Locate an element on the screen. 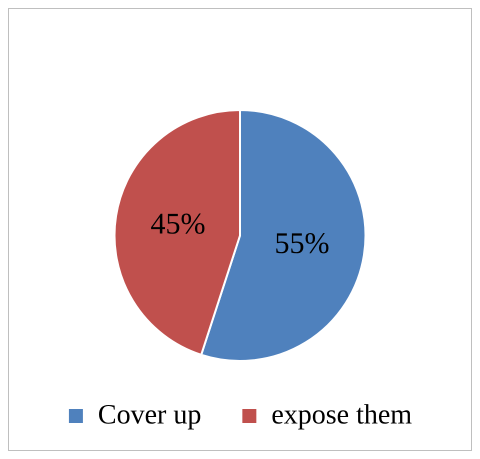 This screenshot has height=459, width=480. data-label: 45% is located at coordinates (178, 224).